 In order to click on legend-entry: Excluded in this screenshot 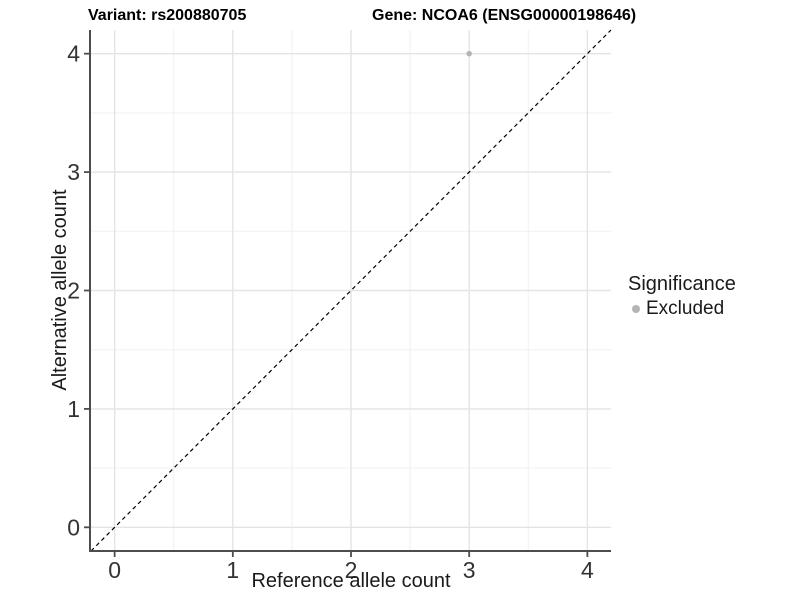, I will do `click(682, 309)`.